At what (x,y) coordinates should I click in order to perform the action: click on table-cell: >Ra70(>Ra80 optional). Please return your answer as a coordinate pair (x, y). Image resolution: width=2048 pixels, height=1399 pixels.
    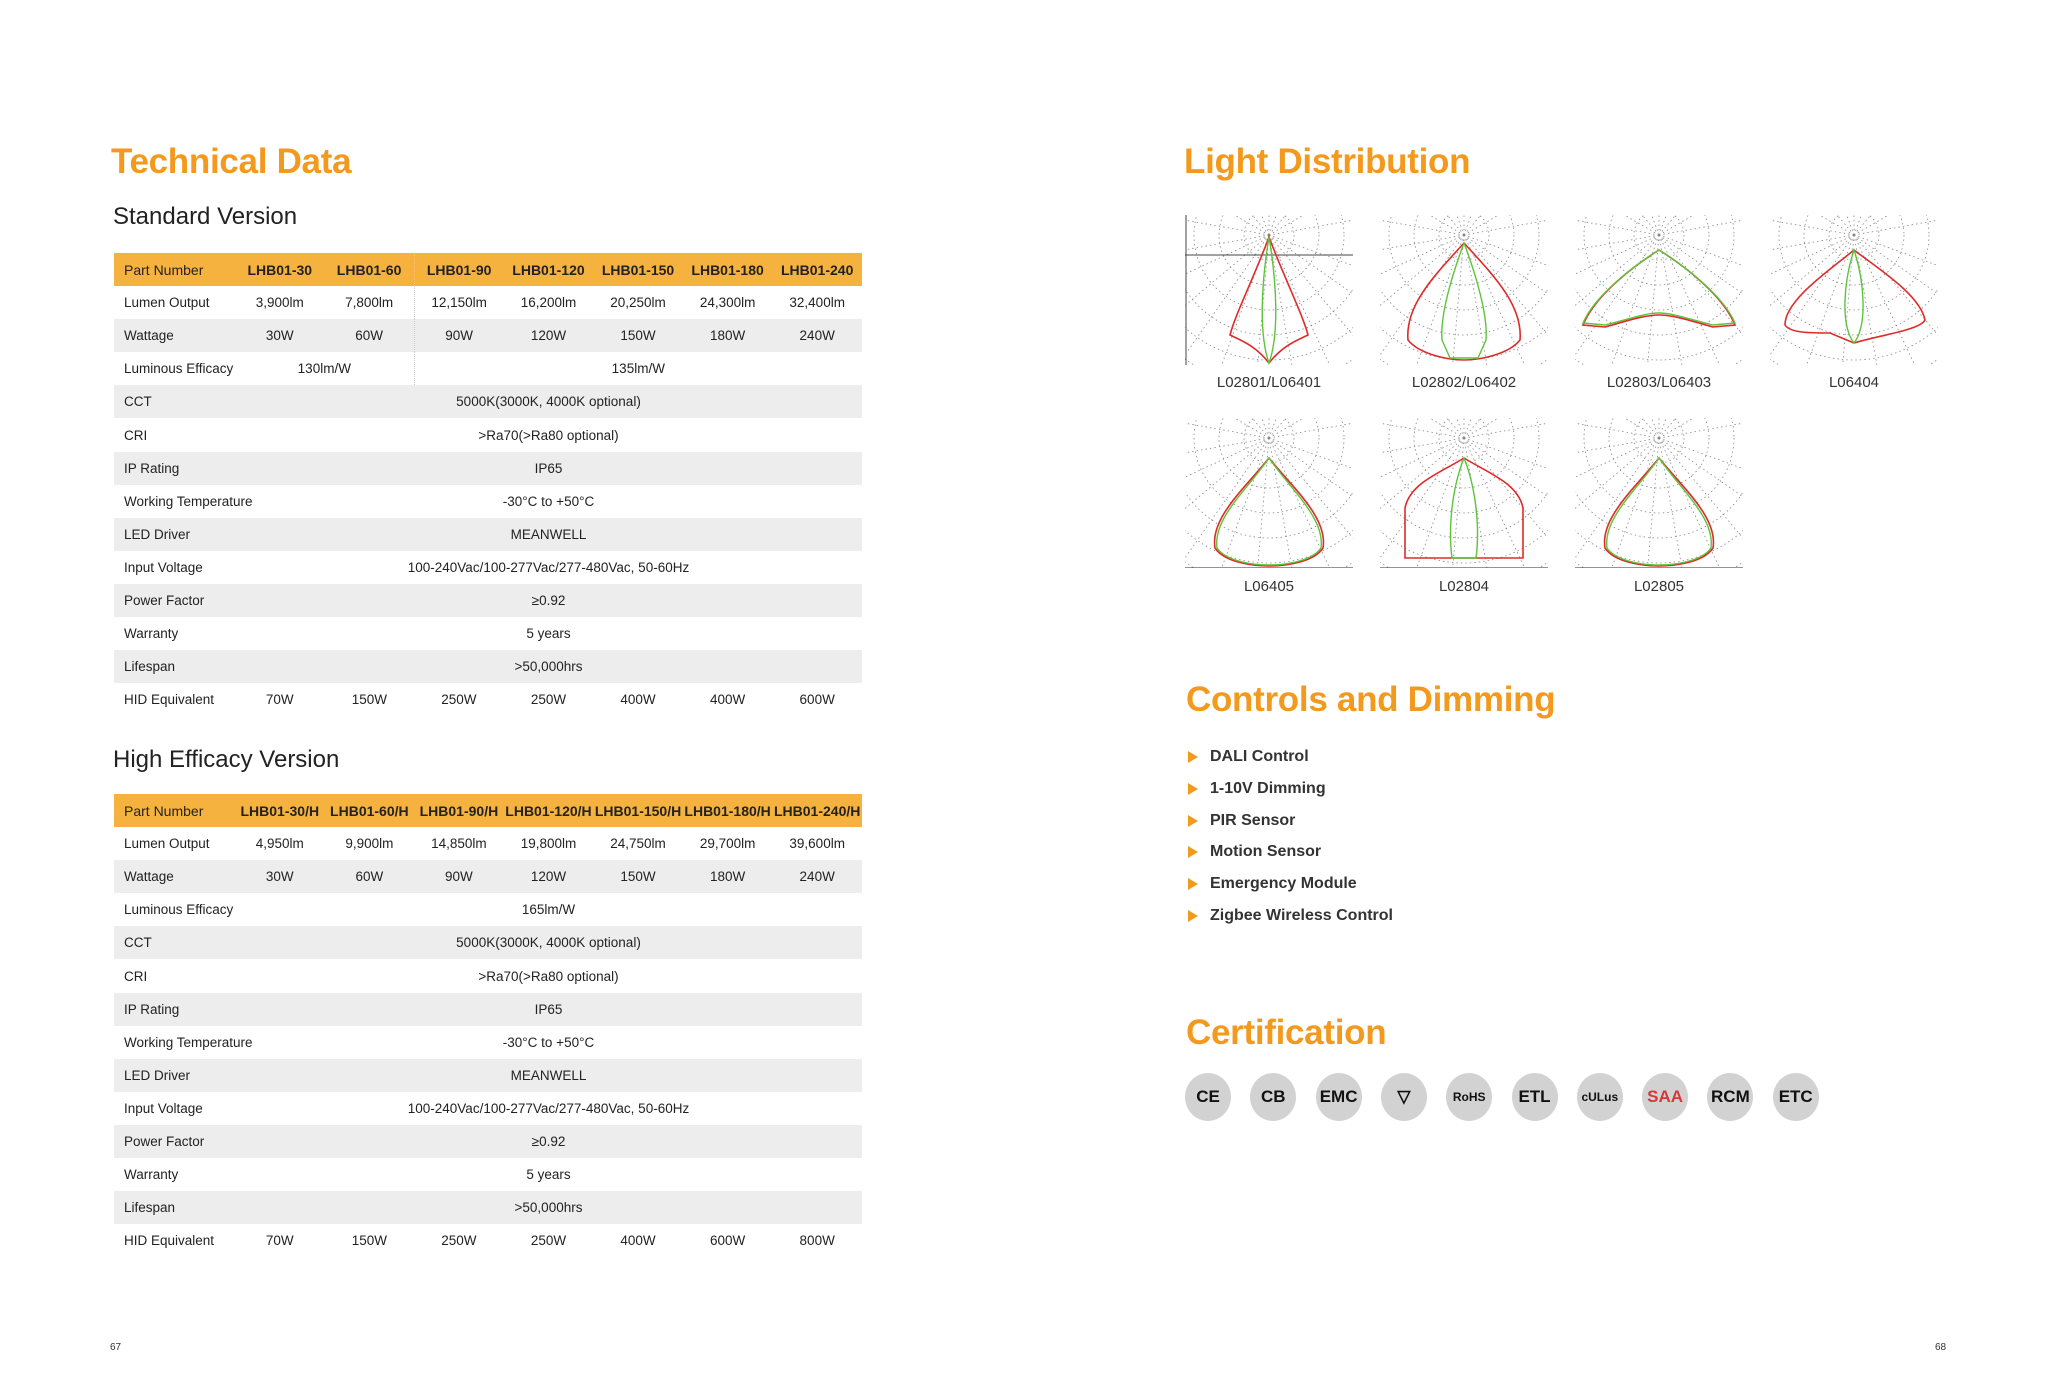
    Looking at the image, I should click on (548, 976).